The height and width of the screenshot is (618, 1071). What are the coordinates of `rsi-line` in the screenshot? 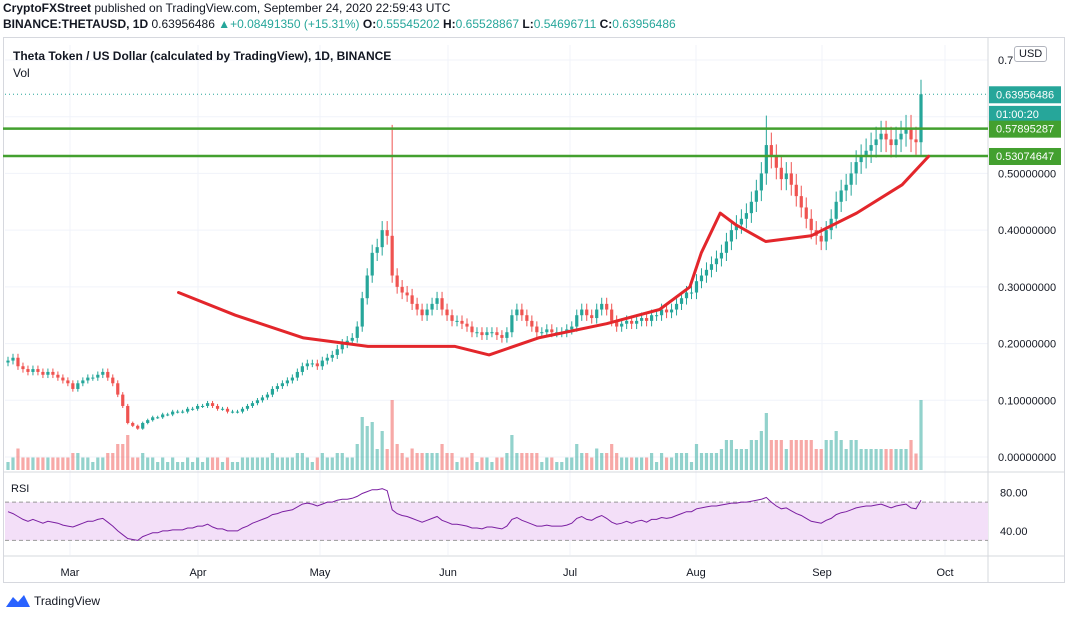 It's located at (464, 514).